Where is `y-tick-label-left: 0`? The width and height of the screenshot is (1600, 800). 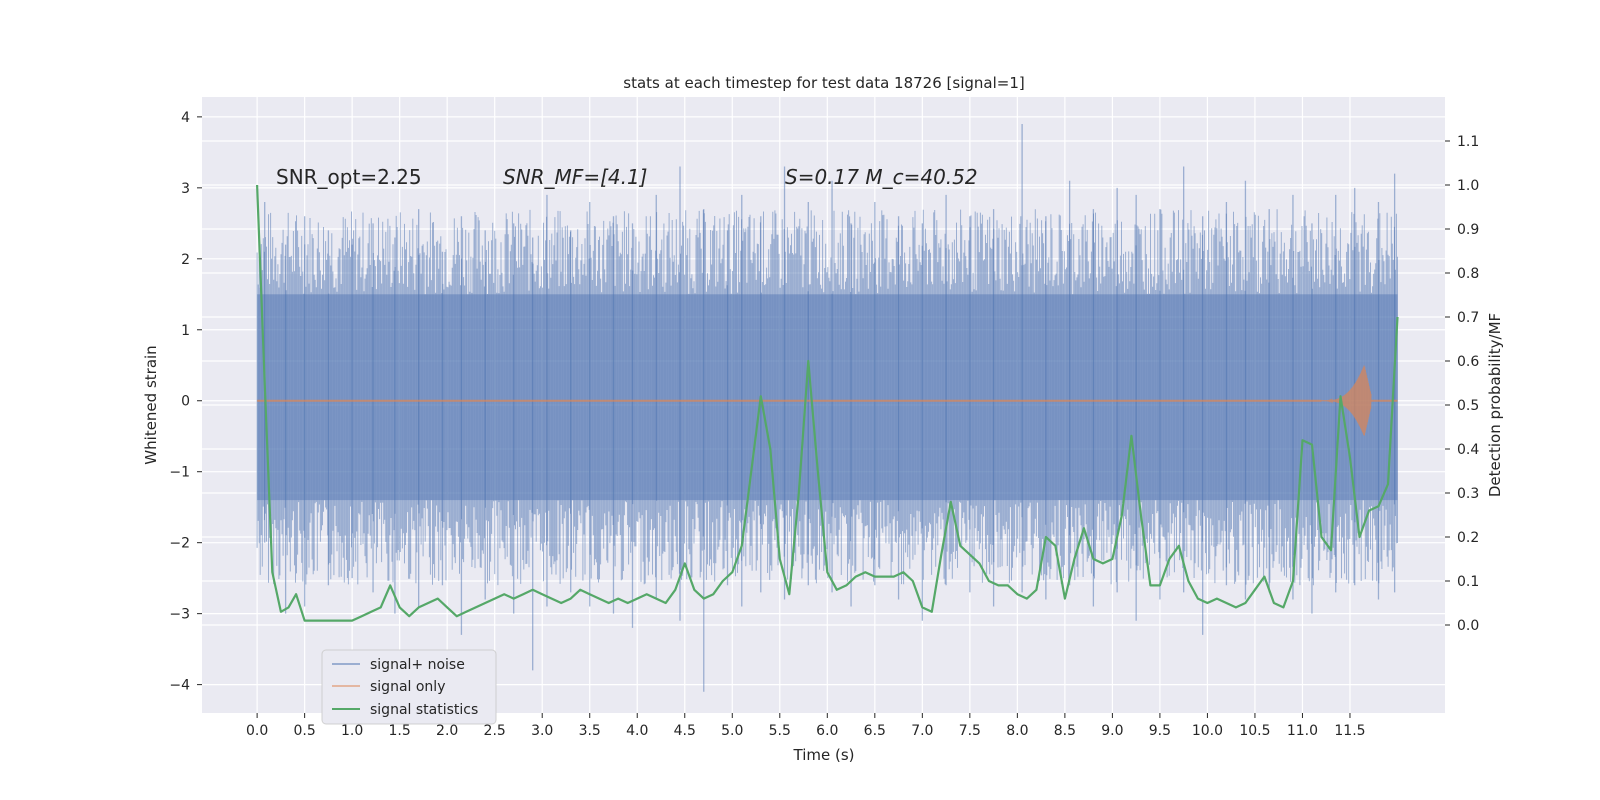 y-tick-label-left: 0 is located at coordinates (185, 402).